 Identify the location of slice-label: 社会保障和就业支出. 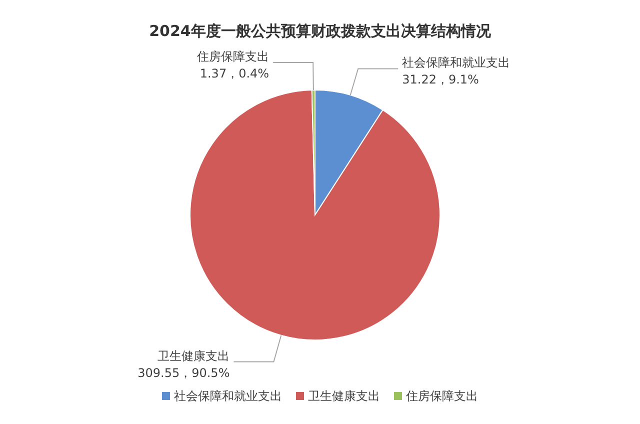
(456, 63).